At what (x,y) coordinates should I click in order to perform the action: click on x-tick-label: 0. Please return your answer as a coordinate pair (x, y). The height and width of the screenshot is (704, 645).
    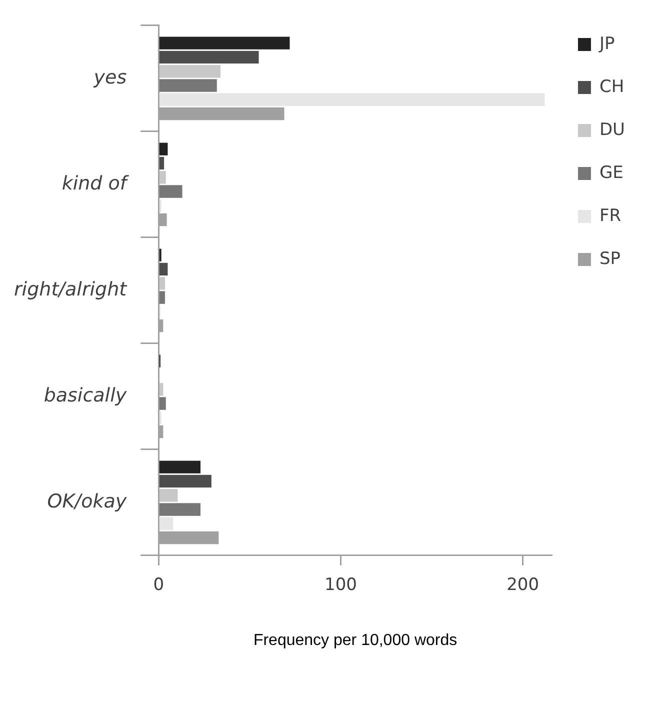
    Looking at the image, I should click on (158, 585).